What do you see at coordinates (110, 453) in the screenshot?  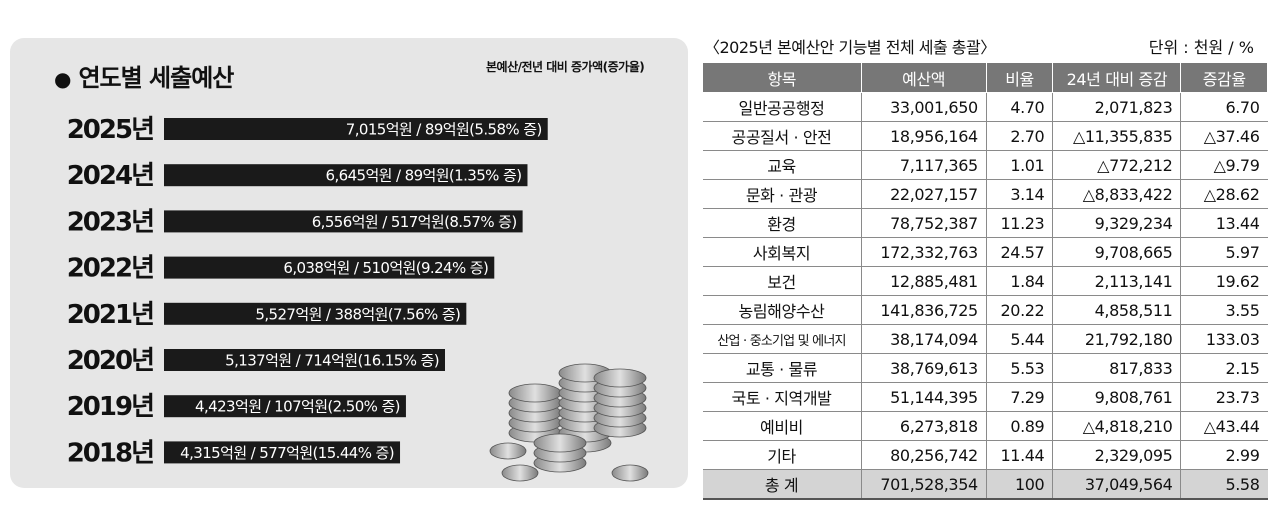 I see `year-label: 2018년` at bounding box center [110, 453].